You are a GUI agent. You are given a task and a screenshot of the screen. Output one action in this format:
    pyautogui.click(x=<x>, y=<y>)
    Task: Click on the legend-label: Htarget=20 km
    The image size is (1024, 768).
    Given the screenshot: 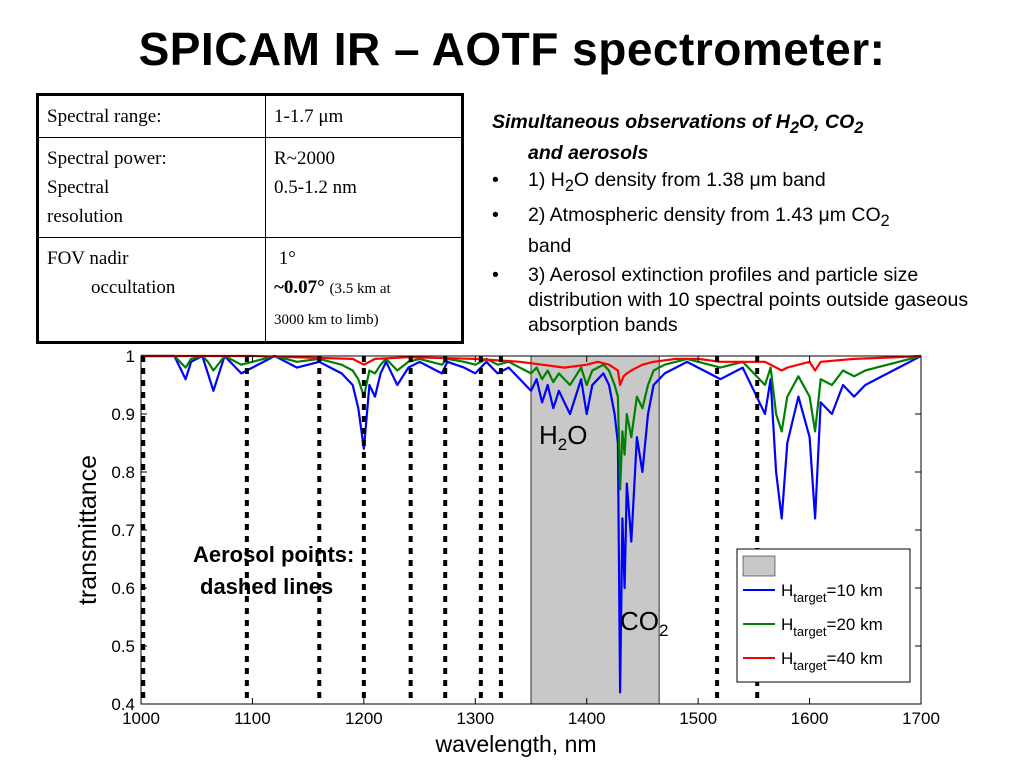 What is the action you would take?
    pyautogui.click(x=832, y=627)
    